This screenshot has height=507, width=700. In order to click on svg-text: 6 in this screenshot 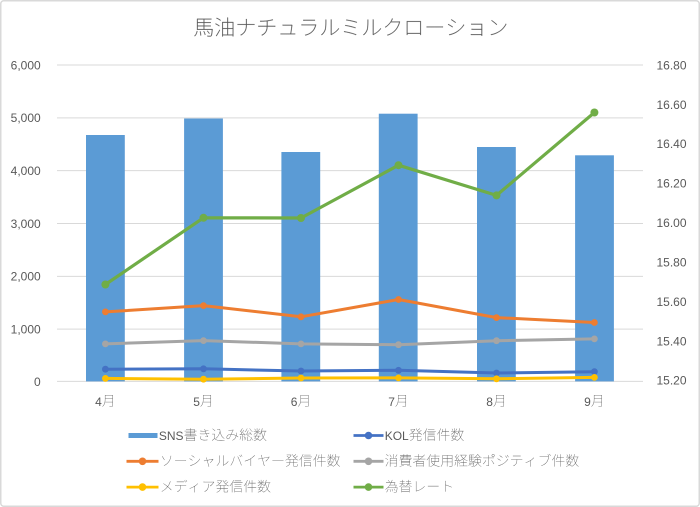, I will do `click(294, 402)`.